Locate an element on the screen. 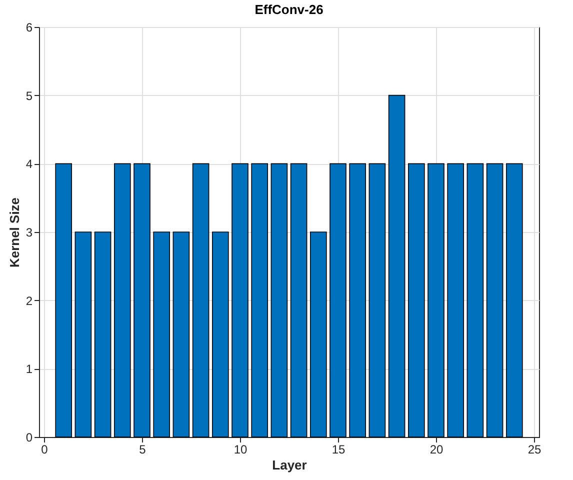 The width and height of the screenshot is (573, 480). x-tick-label: 25 is located at coordinates (535, 449).